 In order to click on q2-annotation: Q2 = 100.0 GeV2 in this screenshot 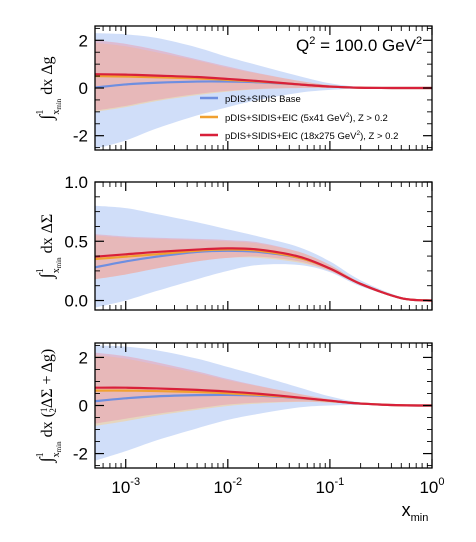, I will do `click(359, 45)`.